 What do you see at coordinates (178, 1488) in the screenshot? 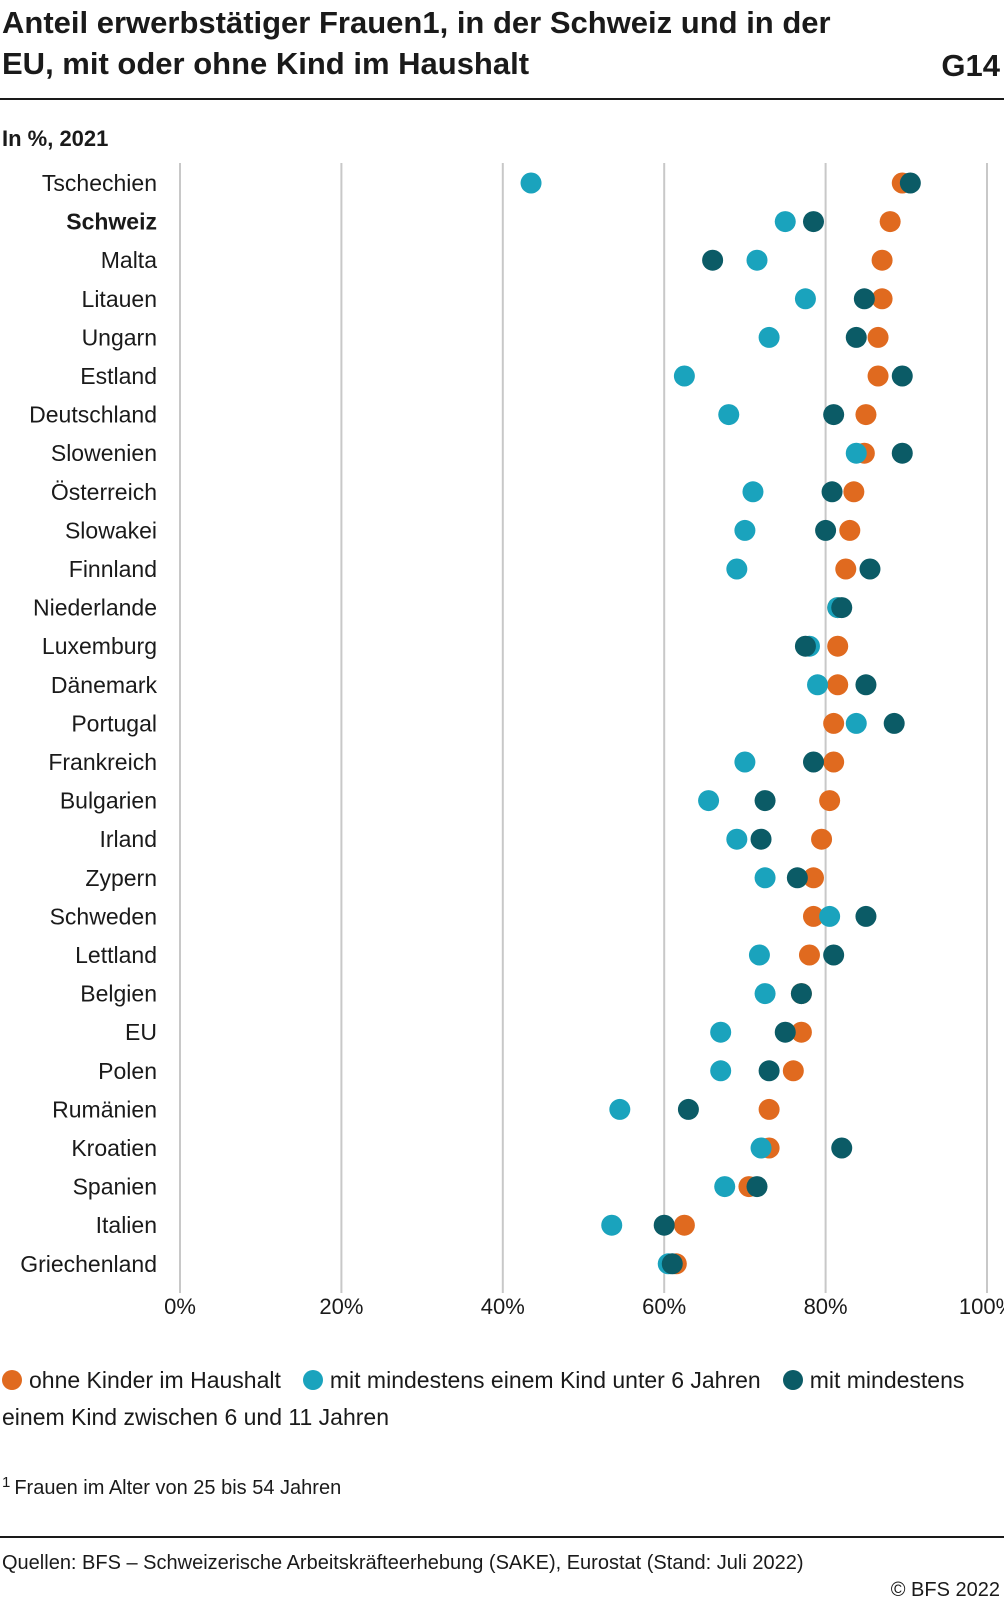
I see `footnote-text: Frauen im Alter von 25 bis 54 Jahren` at bounding box center [178, 1488].